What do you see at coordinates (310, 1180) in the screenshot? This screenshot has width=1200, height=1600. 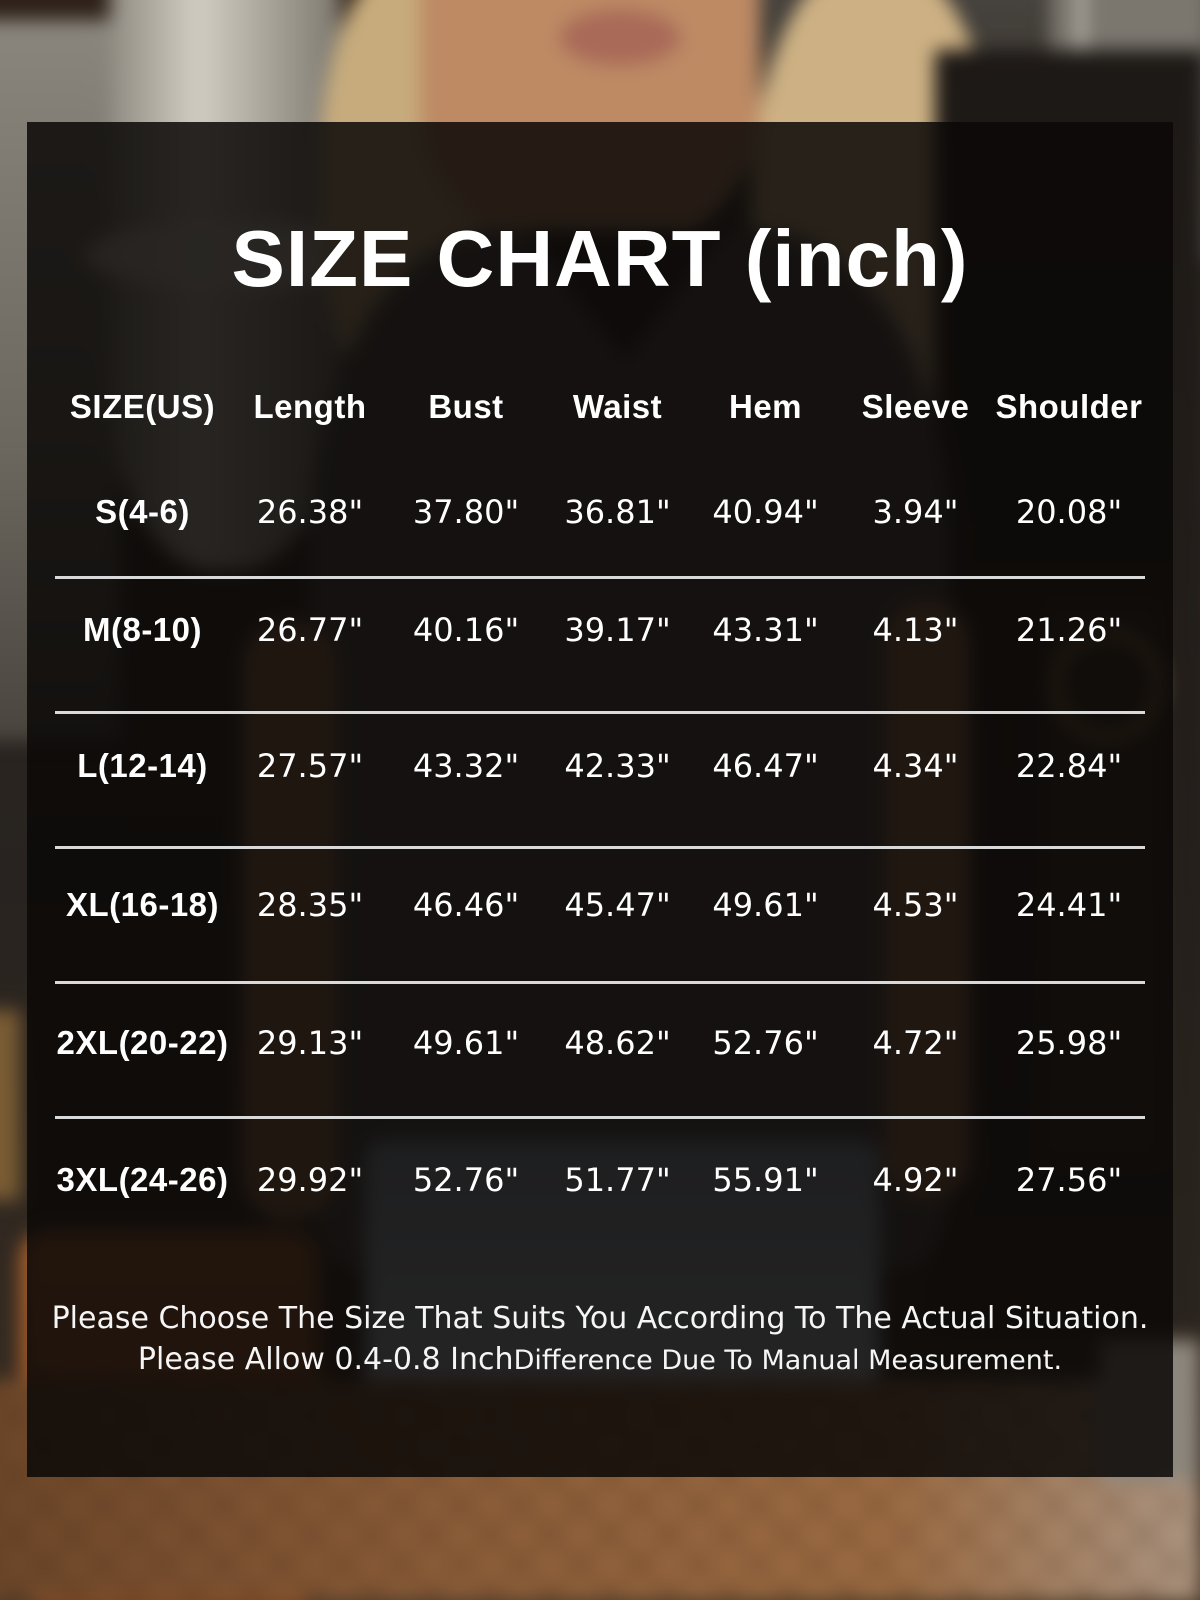 I see `value-cell: 29.92"` at bounding box center [310, 1180].